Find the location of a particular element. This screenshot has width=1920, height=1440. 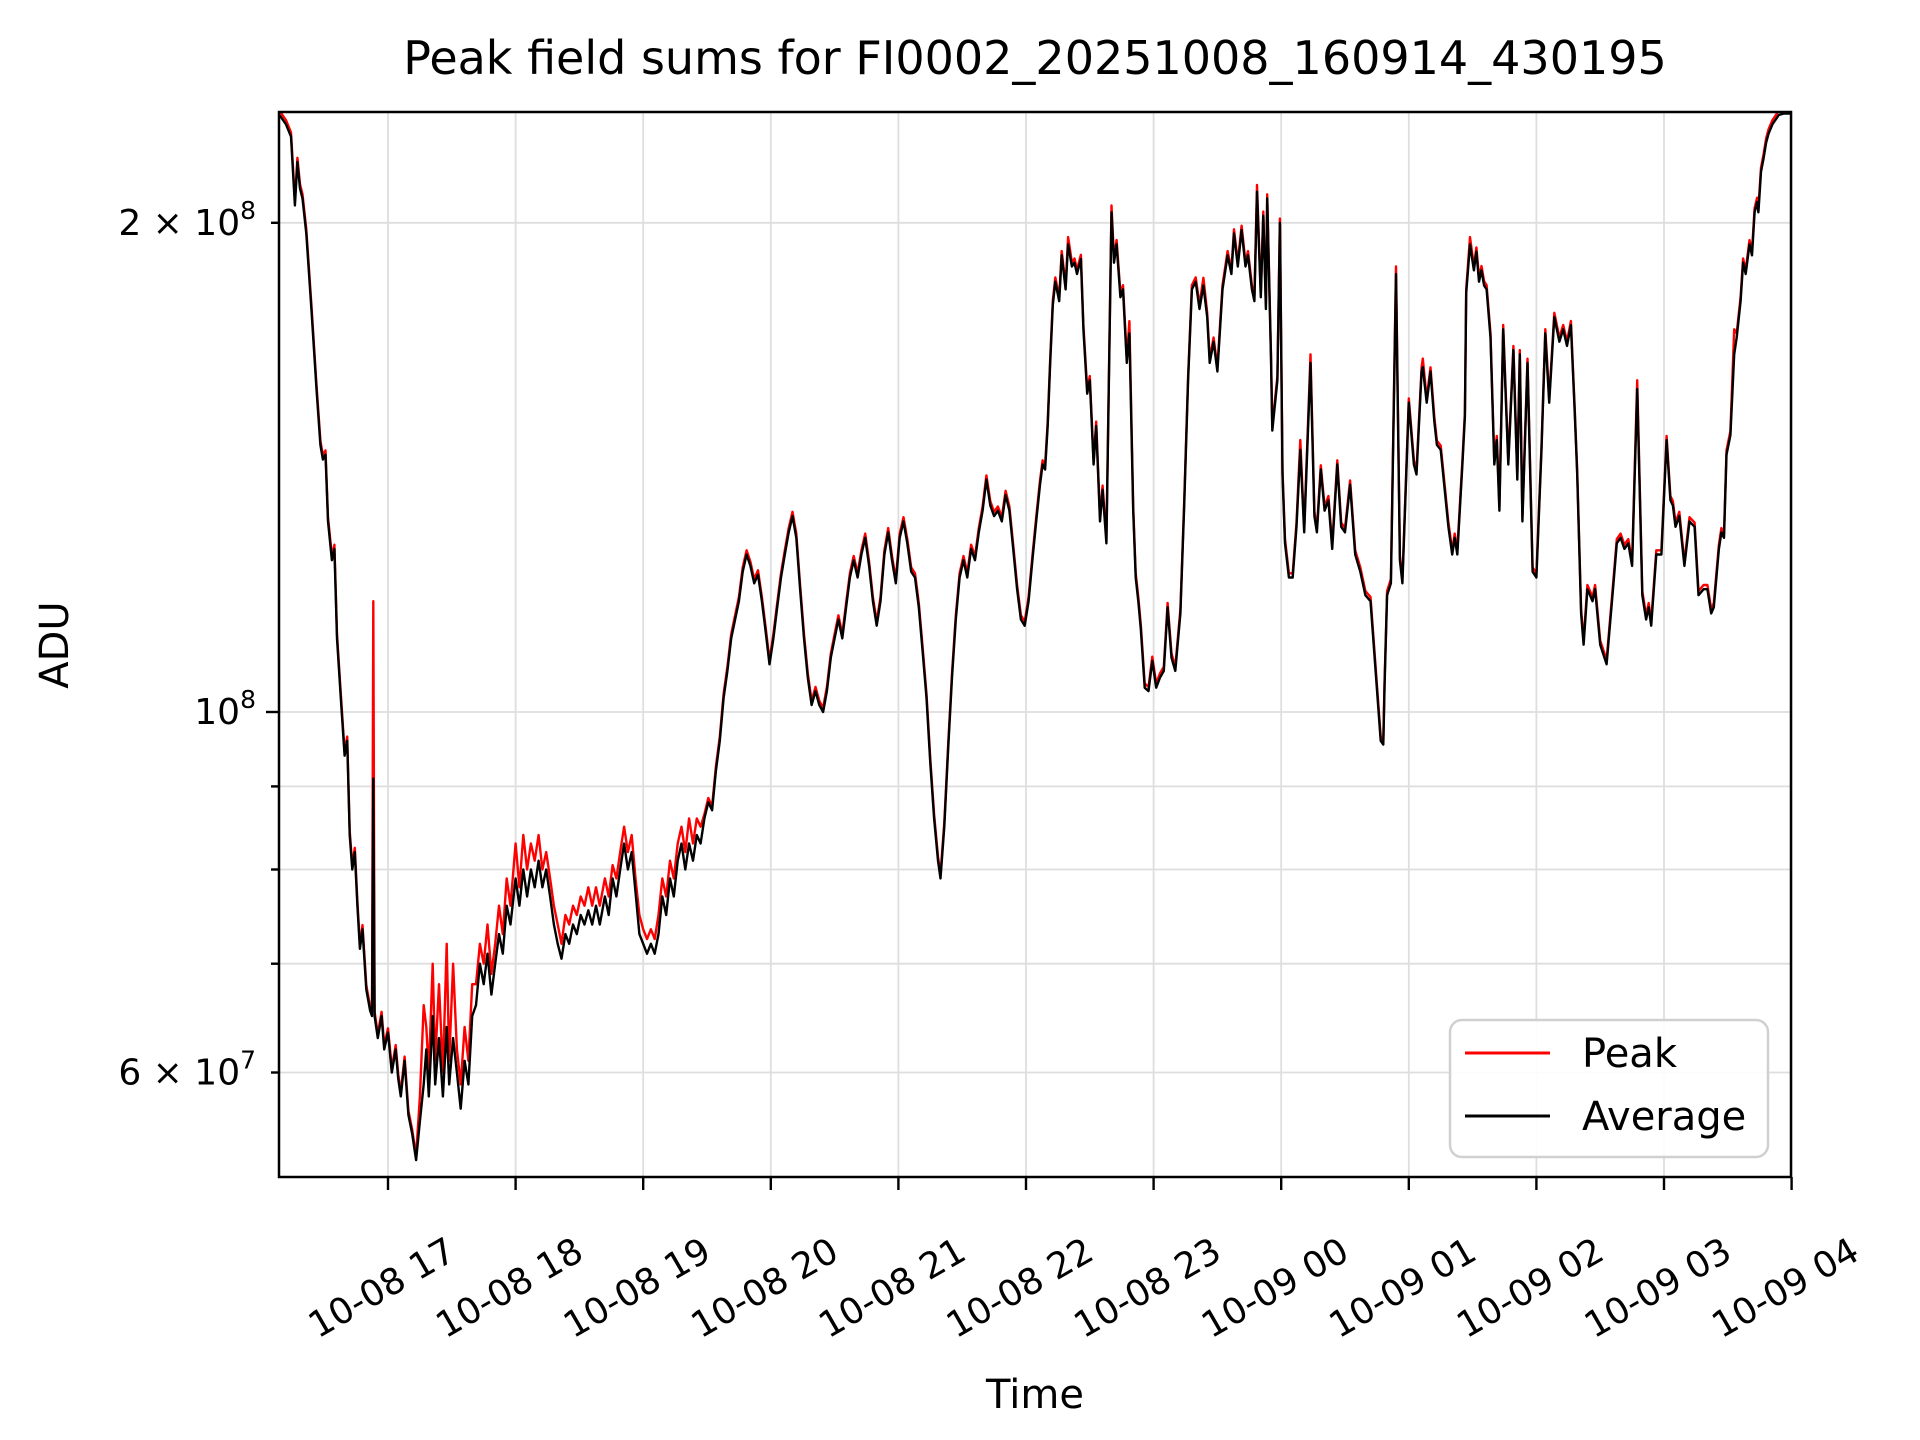

y-axis-label: ADU is located at coordinates (55, 644).